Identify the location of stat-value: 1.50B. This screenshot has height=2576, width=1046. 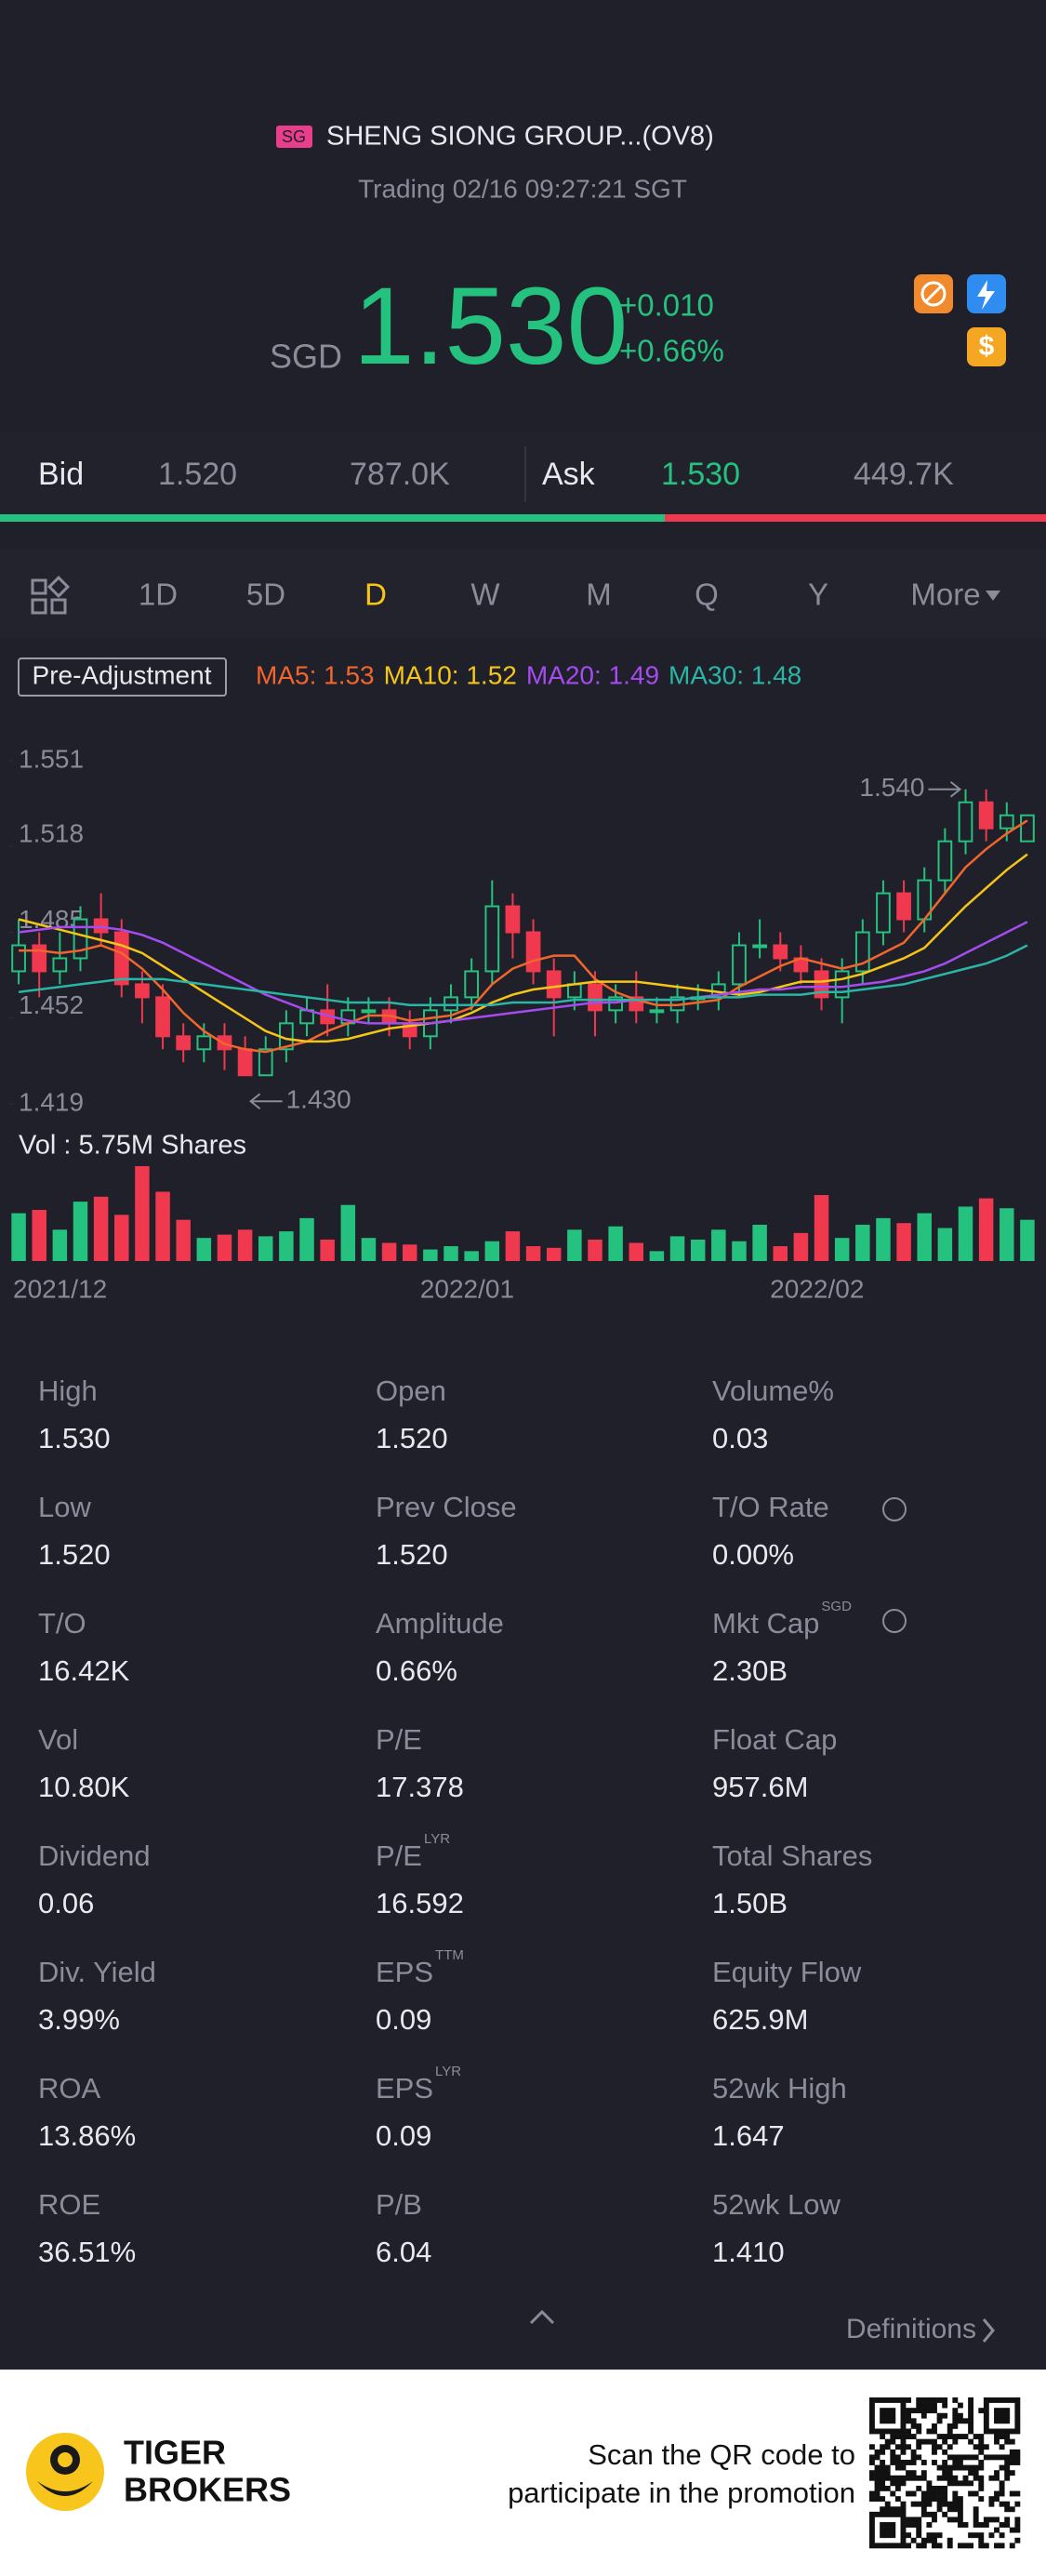
(750, 1903).